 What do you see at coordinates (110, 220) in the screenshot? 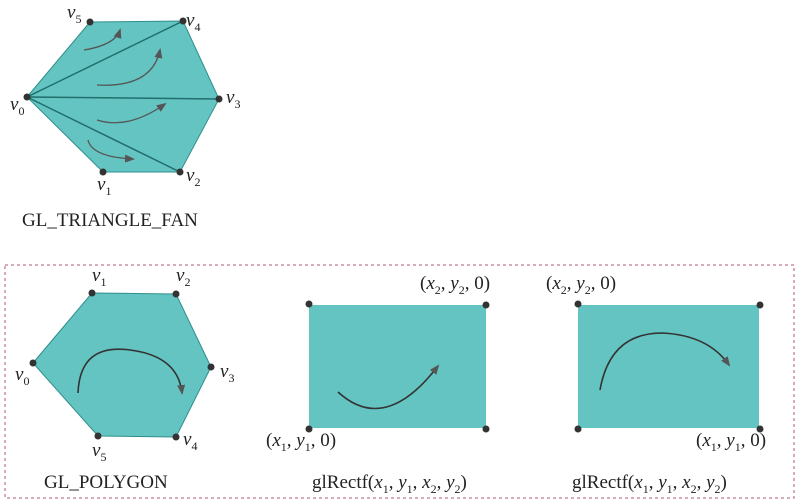
I see `fan-caption: GL_TRIANGLE_FAN` at bounding box center [110, 220].